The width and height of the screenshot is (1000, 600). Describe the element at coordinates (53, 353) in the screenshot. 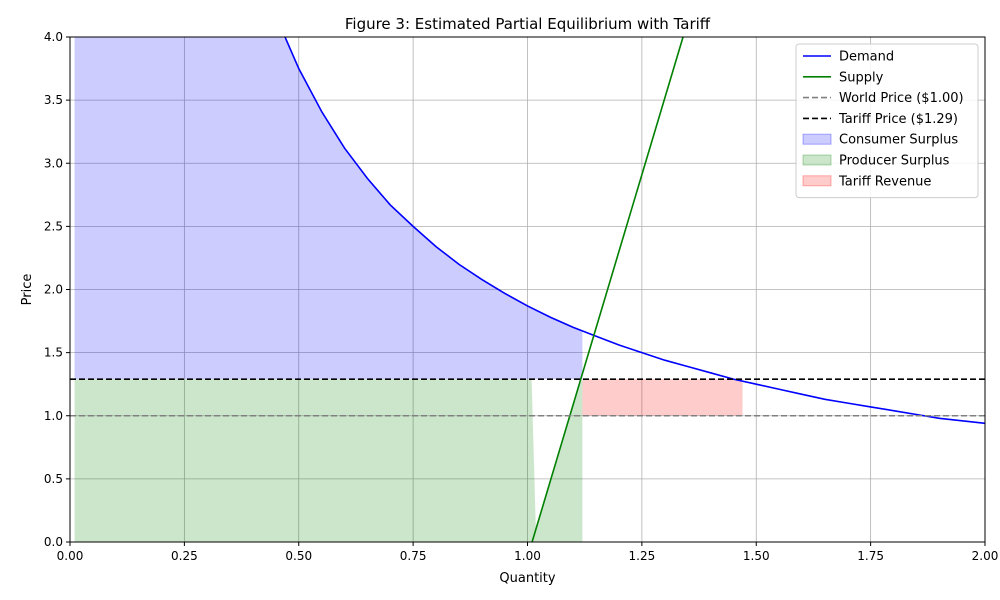

I see `y-tick-label: 1.5` at that location.